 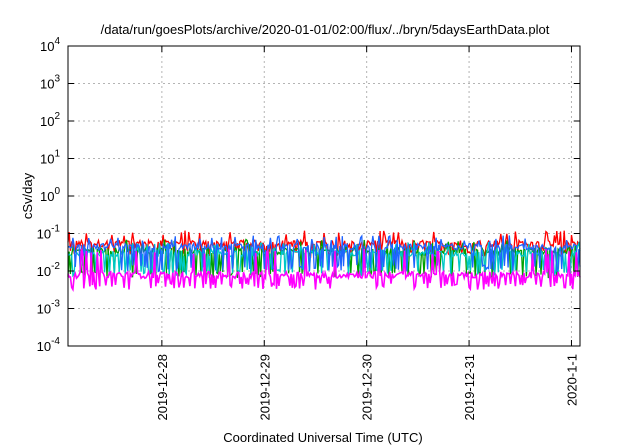 What do you see at coordinates (367, 387) in the screenshot?
I see `x-tick-label: 2019-12-30` at bounding box center [367, 387].